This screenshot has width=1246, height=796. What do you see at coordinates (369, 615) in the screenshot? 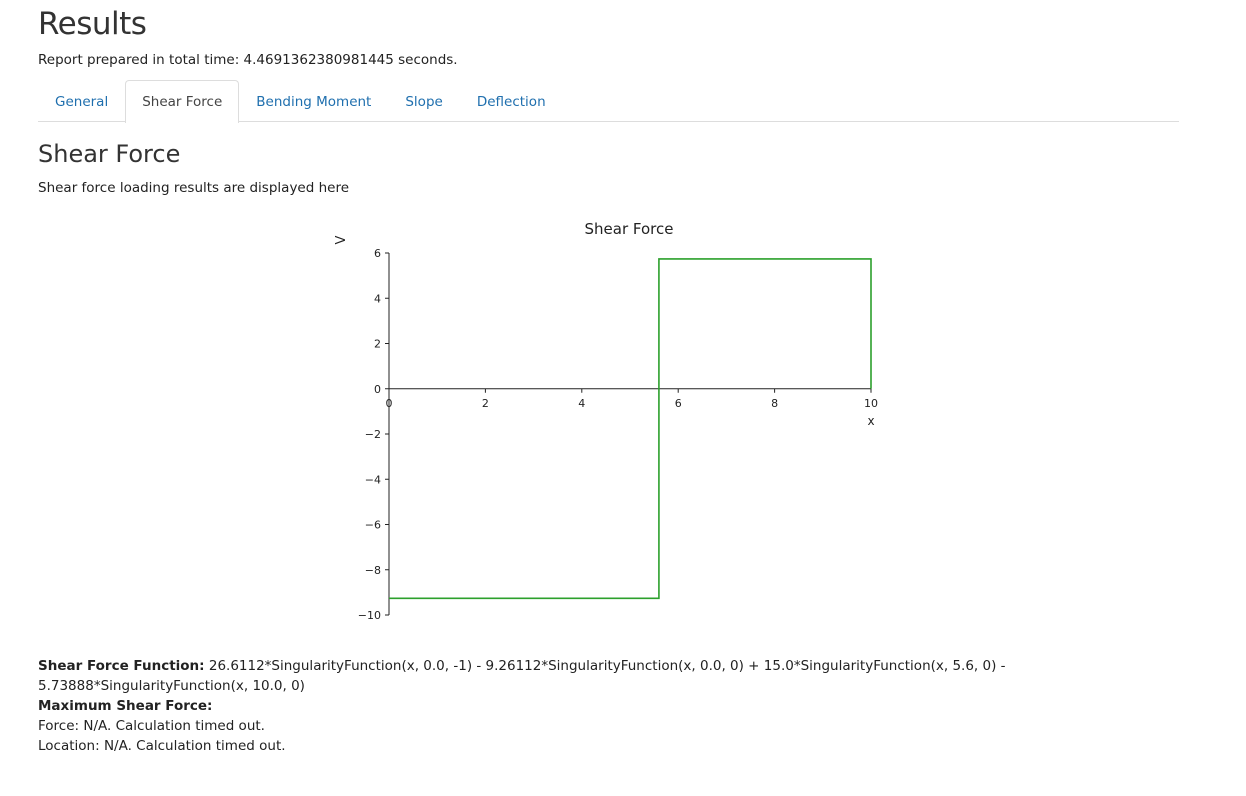
I see `y-tick-label: −10` at bounding box center [369, 615].